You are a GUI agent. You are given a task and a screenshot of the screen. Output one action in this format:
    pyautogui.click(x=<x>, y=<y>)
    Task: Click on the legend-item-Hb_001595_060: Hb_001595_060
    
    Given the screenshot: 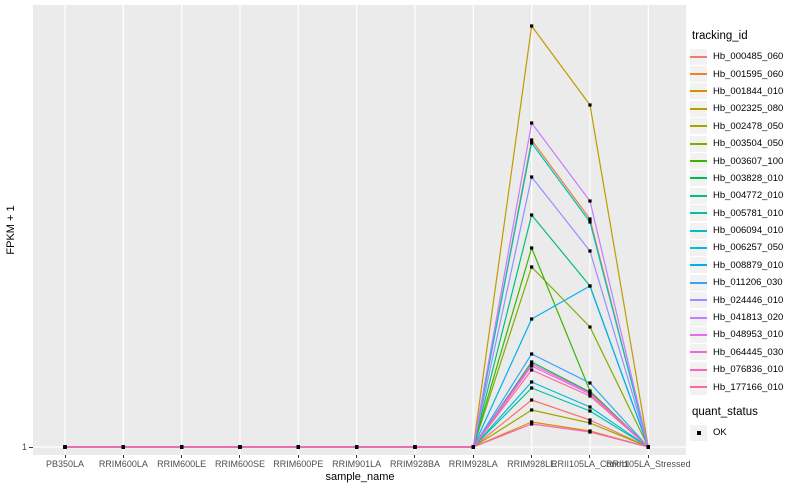 What is the action you would take?
    pyautogui.click(x=745, y=74)
    